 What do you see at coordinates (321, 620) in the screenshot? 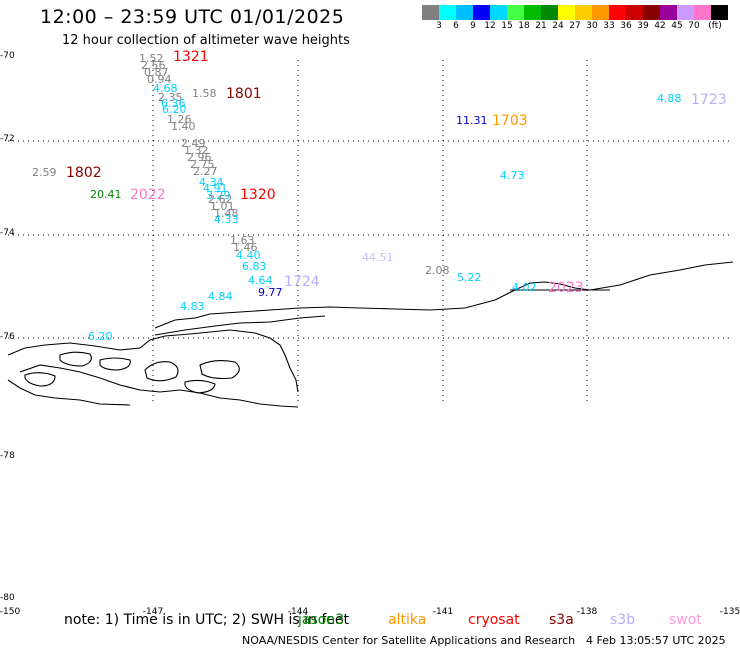
I see `satellite-jason3: jason3` at bounding box center [321, 620].